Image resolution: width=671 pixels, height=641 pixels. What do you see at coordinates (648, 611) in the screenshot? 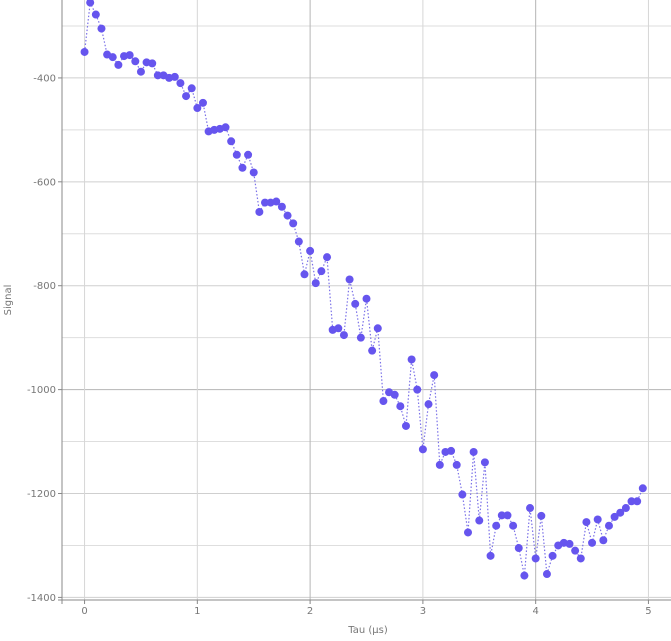
I see `x-tick-label: 5` at bounding box center [648, 611].